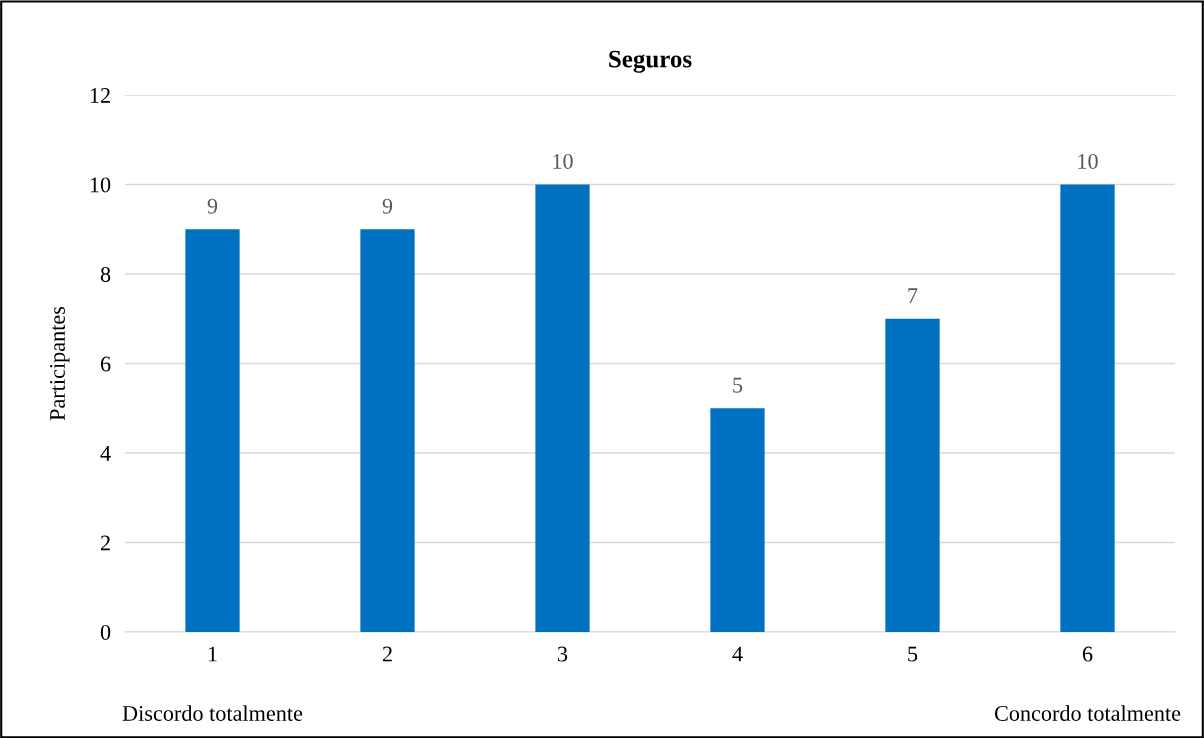 This screenshot has width=1204, height=738. I want to click on data-label: 5, so click(738, 385).